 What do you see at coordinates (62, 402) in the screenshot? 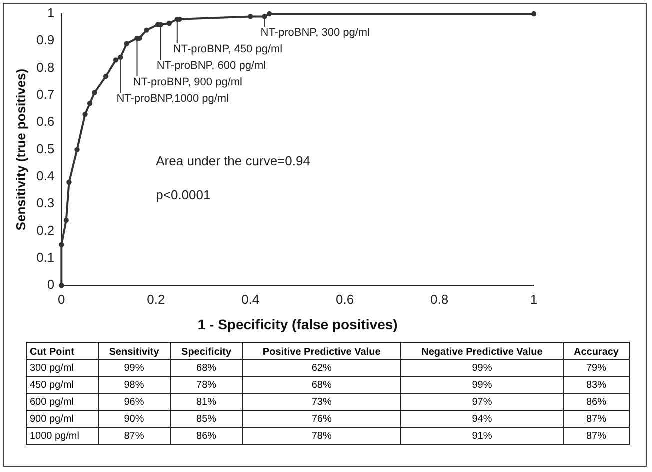
I see `y-tick-label: 600 pg/ml` at bounding box center [62, 402].